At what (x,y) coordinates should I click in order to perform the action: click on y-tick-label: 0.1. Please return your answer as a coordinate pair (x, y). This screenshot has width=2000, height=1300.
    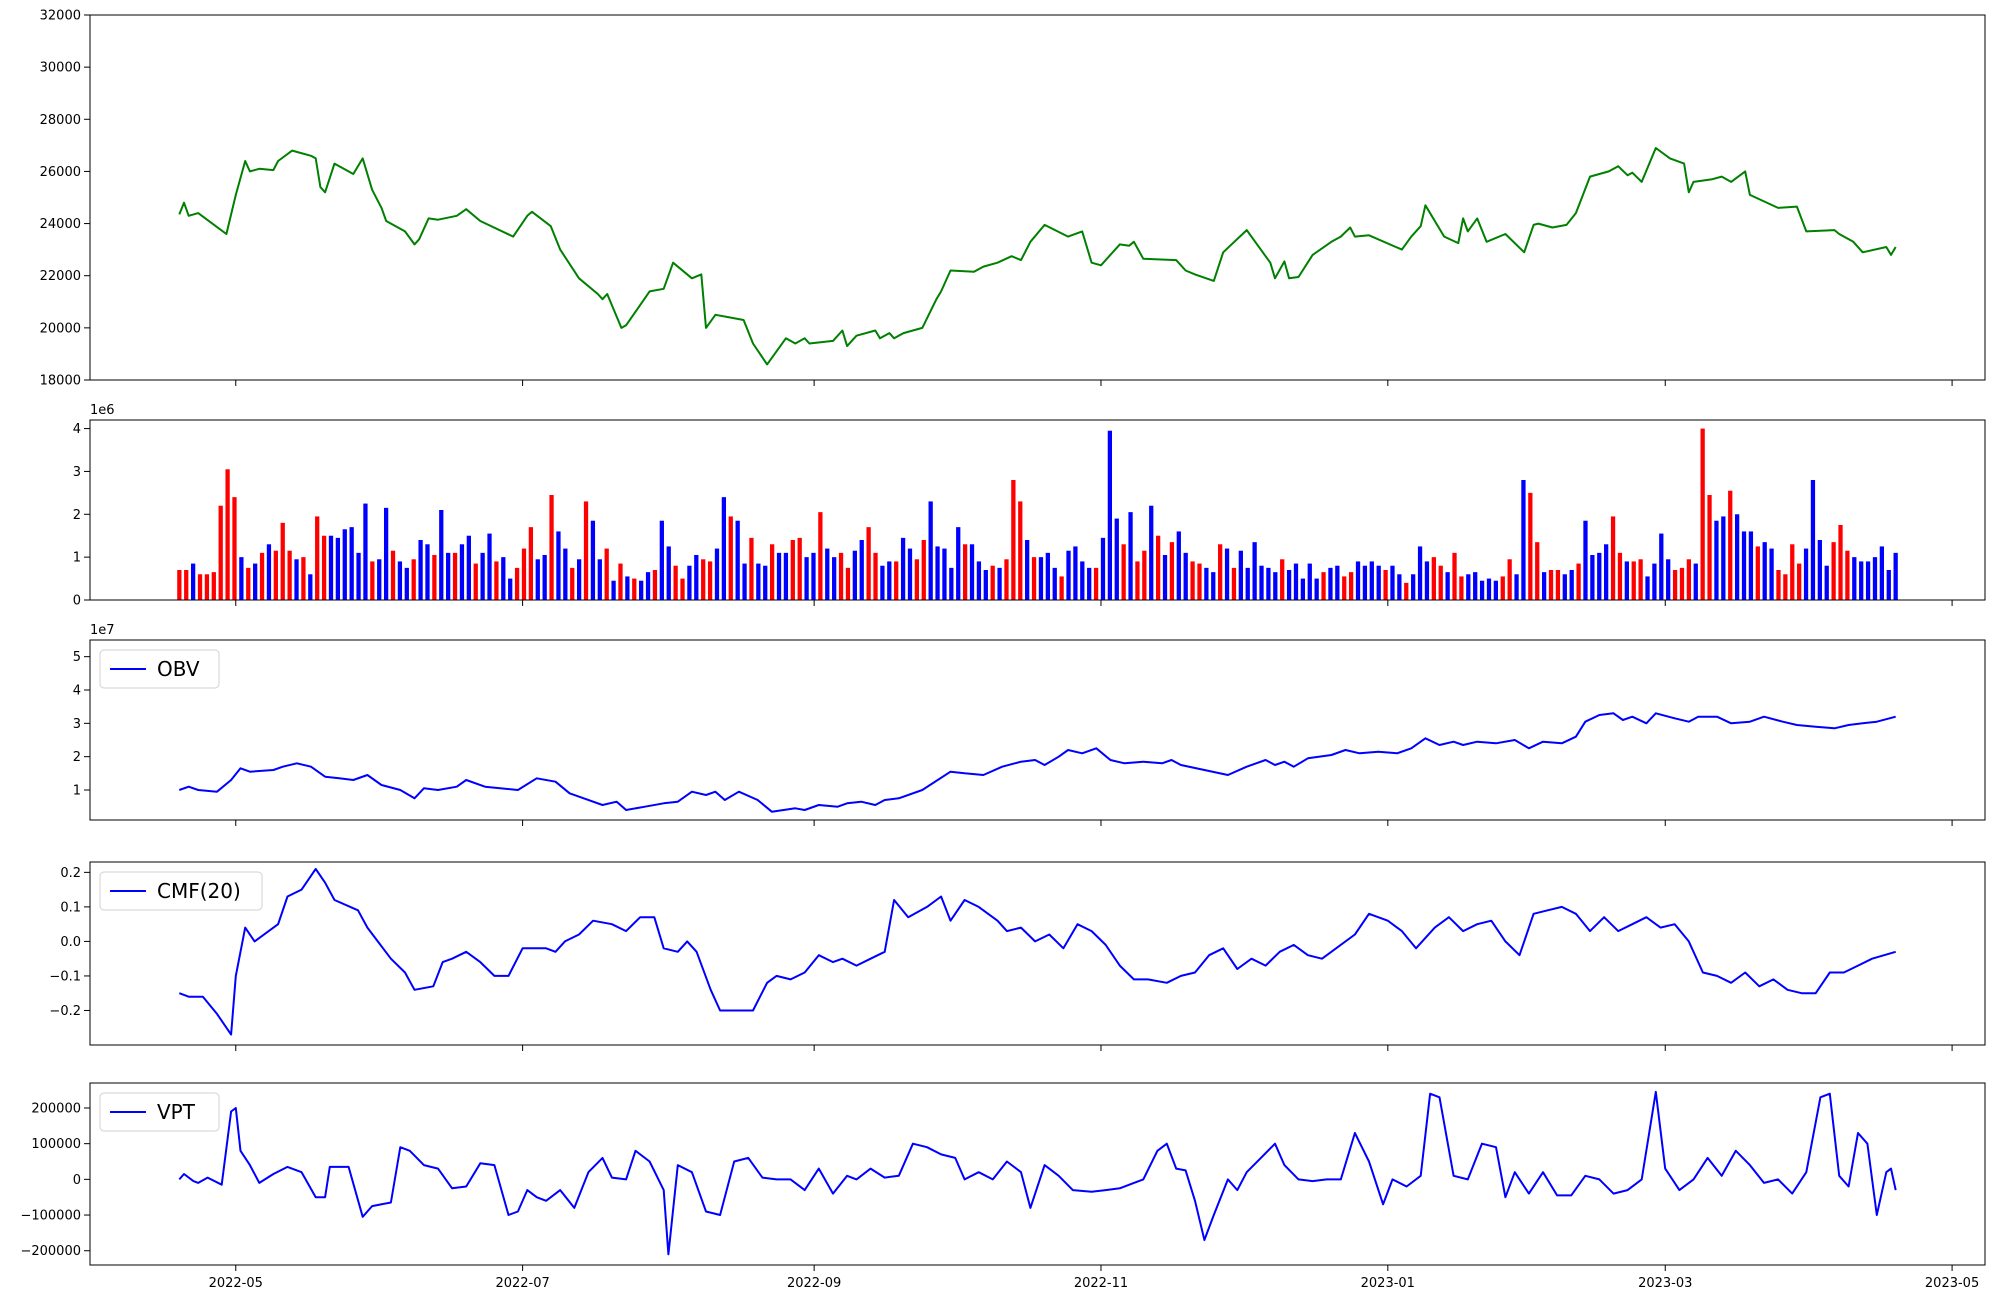
    Looking at the image, I should click on (70, 907).